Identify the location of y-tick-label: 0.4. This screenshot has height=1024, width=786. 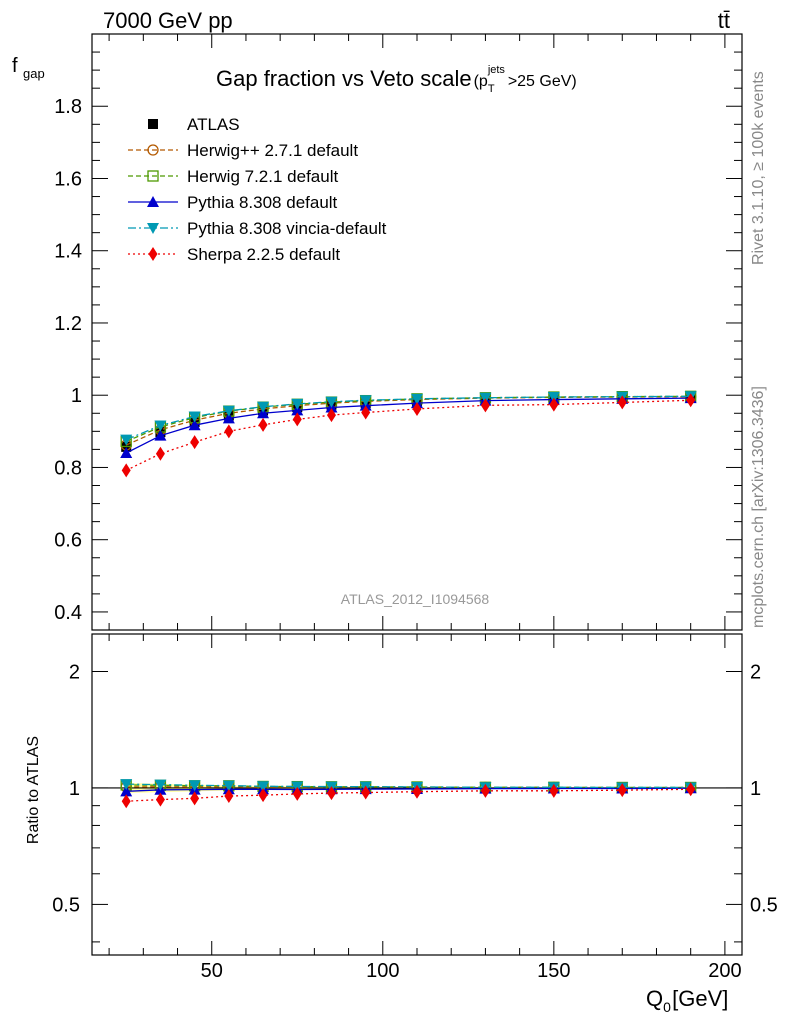
(68, 613).